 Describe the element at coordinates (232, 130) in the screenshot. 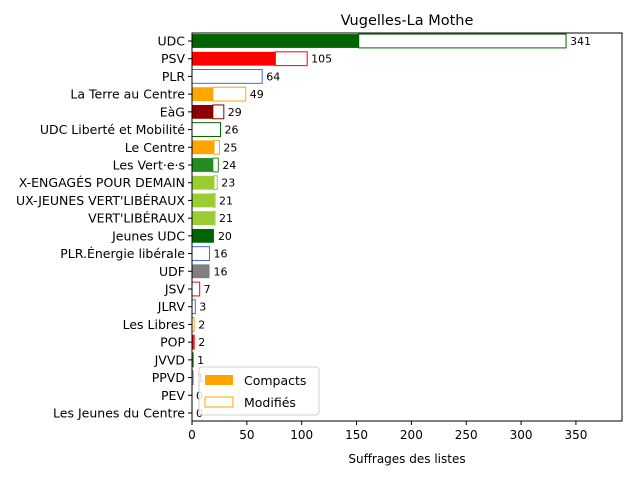

I see `bar-value-label: 26` at that location.